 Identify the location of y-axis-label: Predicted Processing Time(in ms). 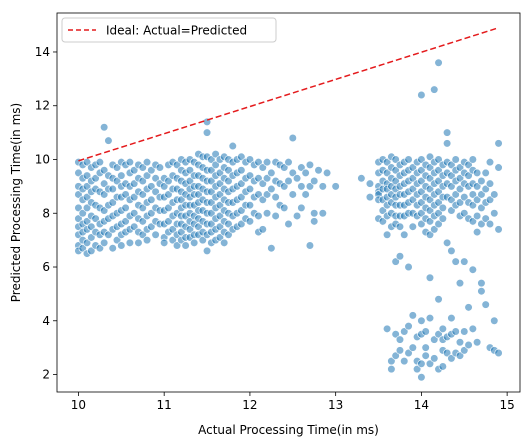
(16, 202).